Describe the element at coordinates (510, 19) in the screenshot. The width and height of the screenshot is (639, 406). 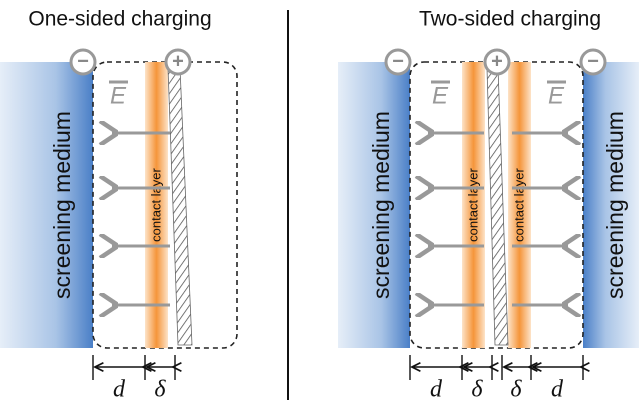
I see `panel-title: Two-sided charging` at that location.